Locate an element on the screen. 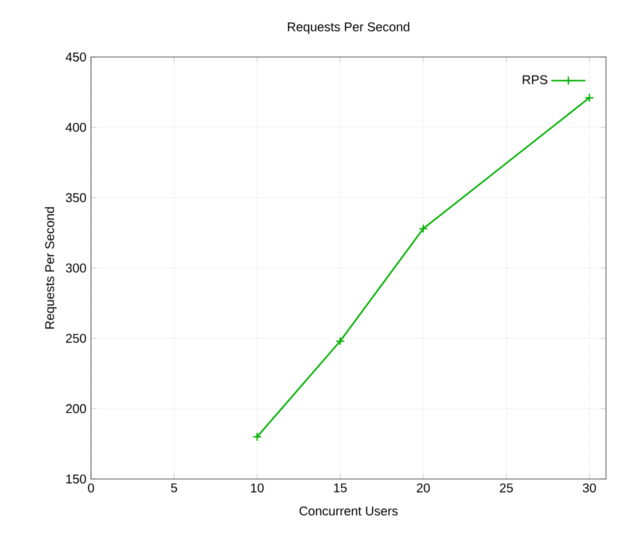 Image resolution: width=640 pixels, height=540 pixels. x-axis-title: Concurrent Users is located at coordinates (349, 511).